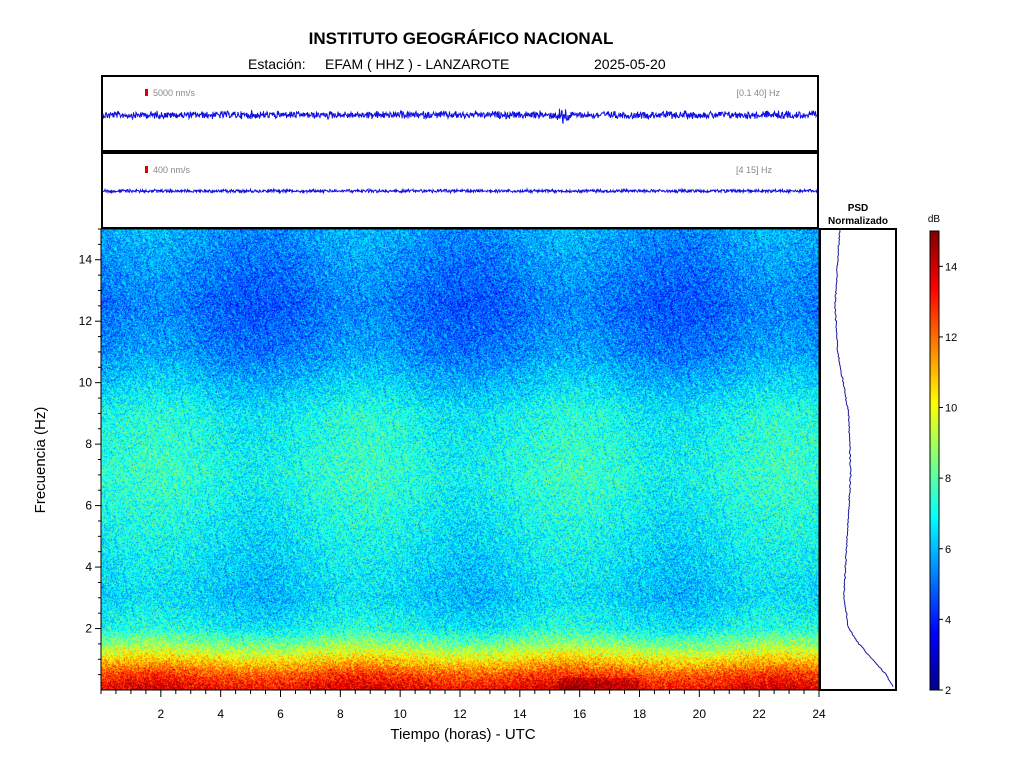 Image resolution: width=1024 pixels, height=768 pixels. What do you see at coordinates (277, 64) in the screenshot?
I see `station-label: Estación:` at bounding box center [277, 64].